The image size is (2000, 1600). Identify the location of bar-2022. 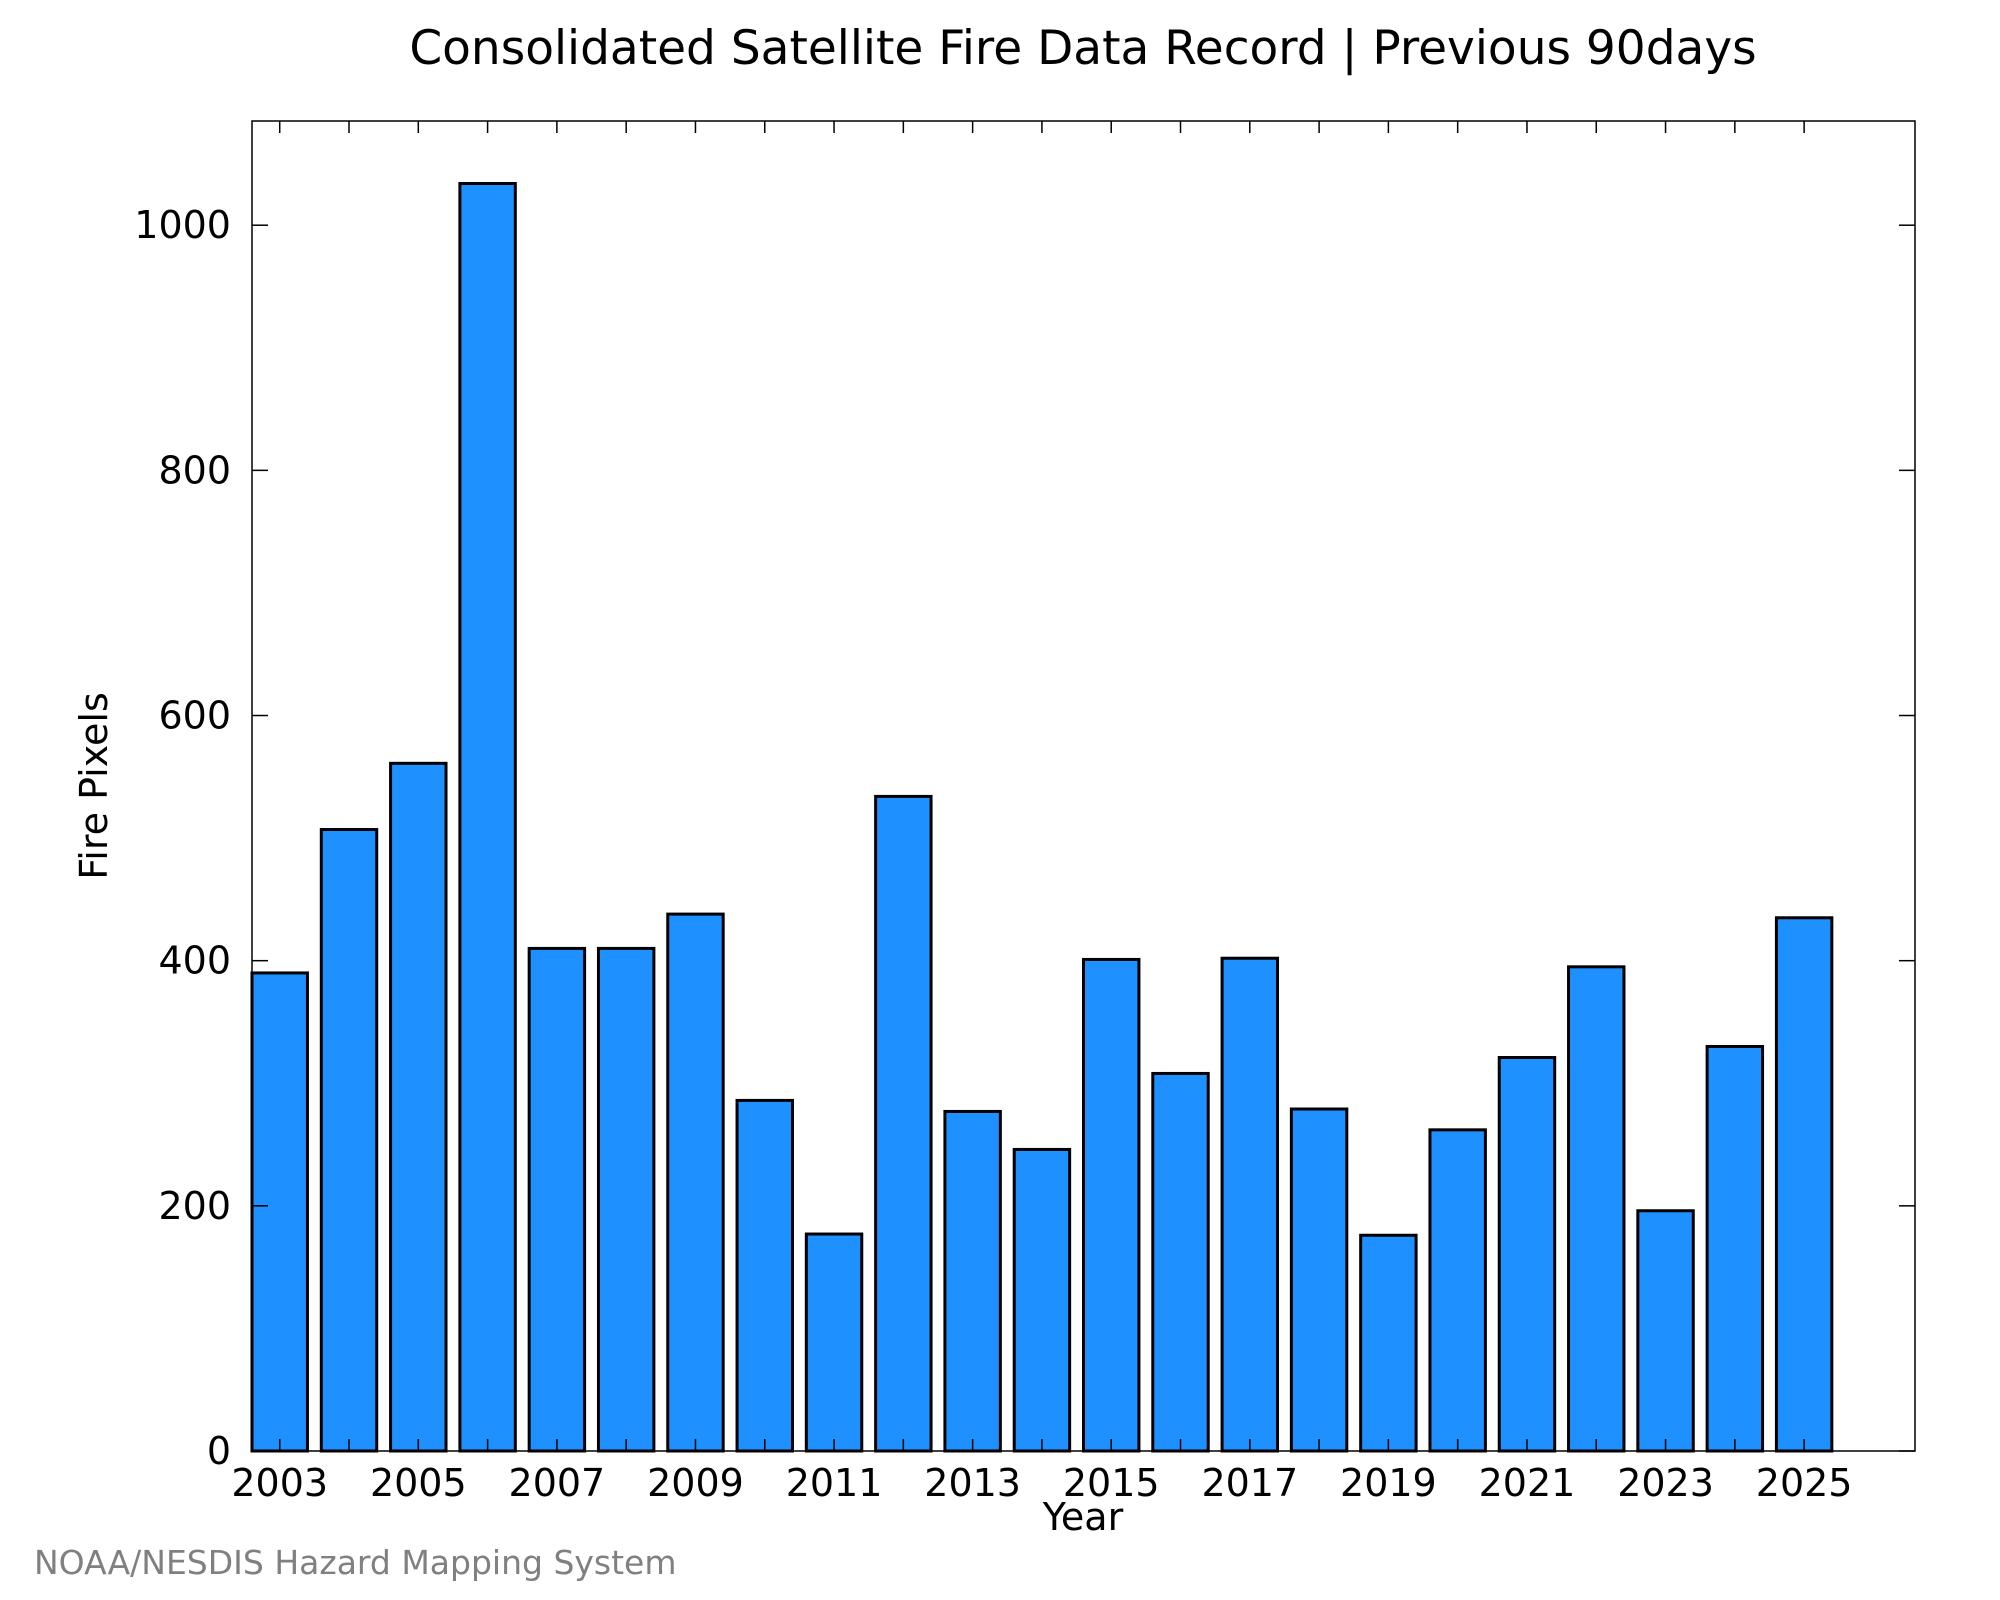
(1596, 1209).